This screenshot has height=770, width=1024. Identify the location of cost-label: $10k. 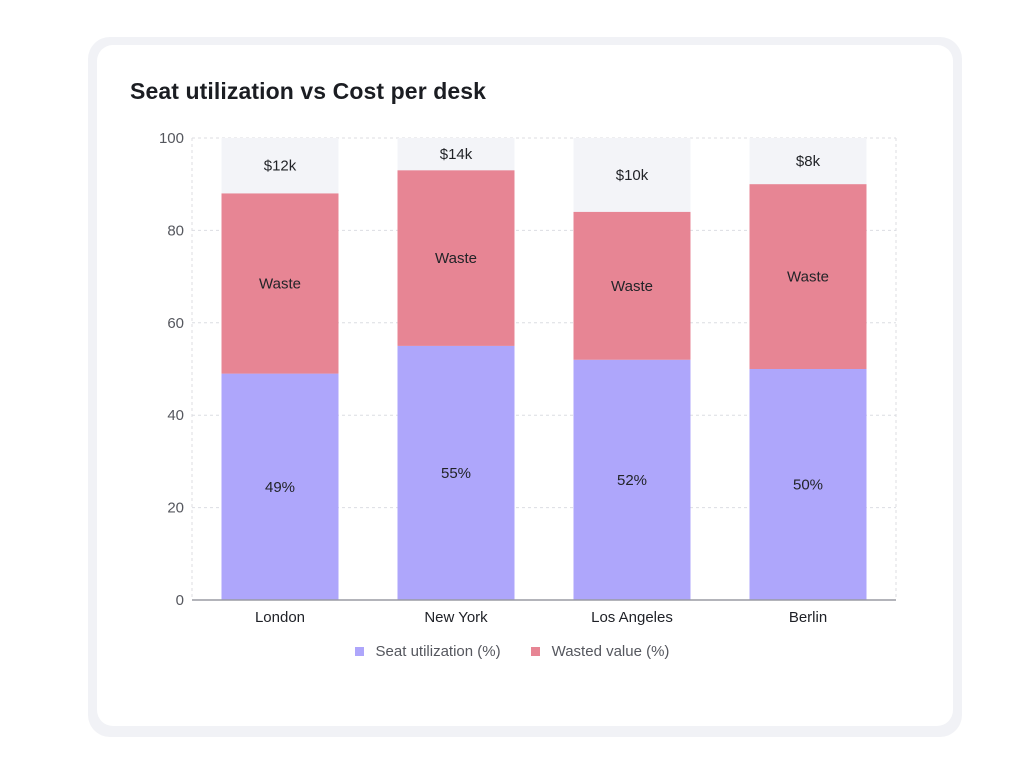
(632, 175).